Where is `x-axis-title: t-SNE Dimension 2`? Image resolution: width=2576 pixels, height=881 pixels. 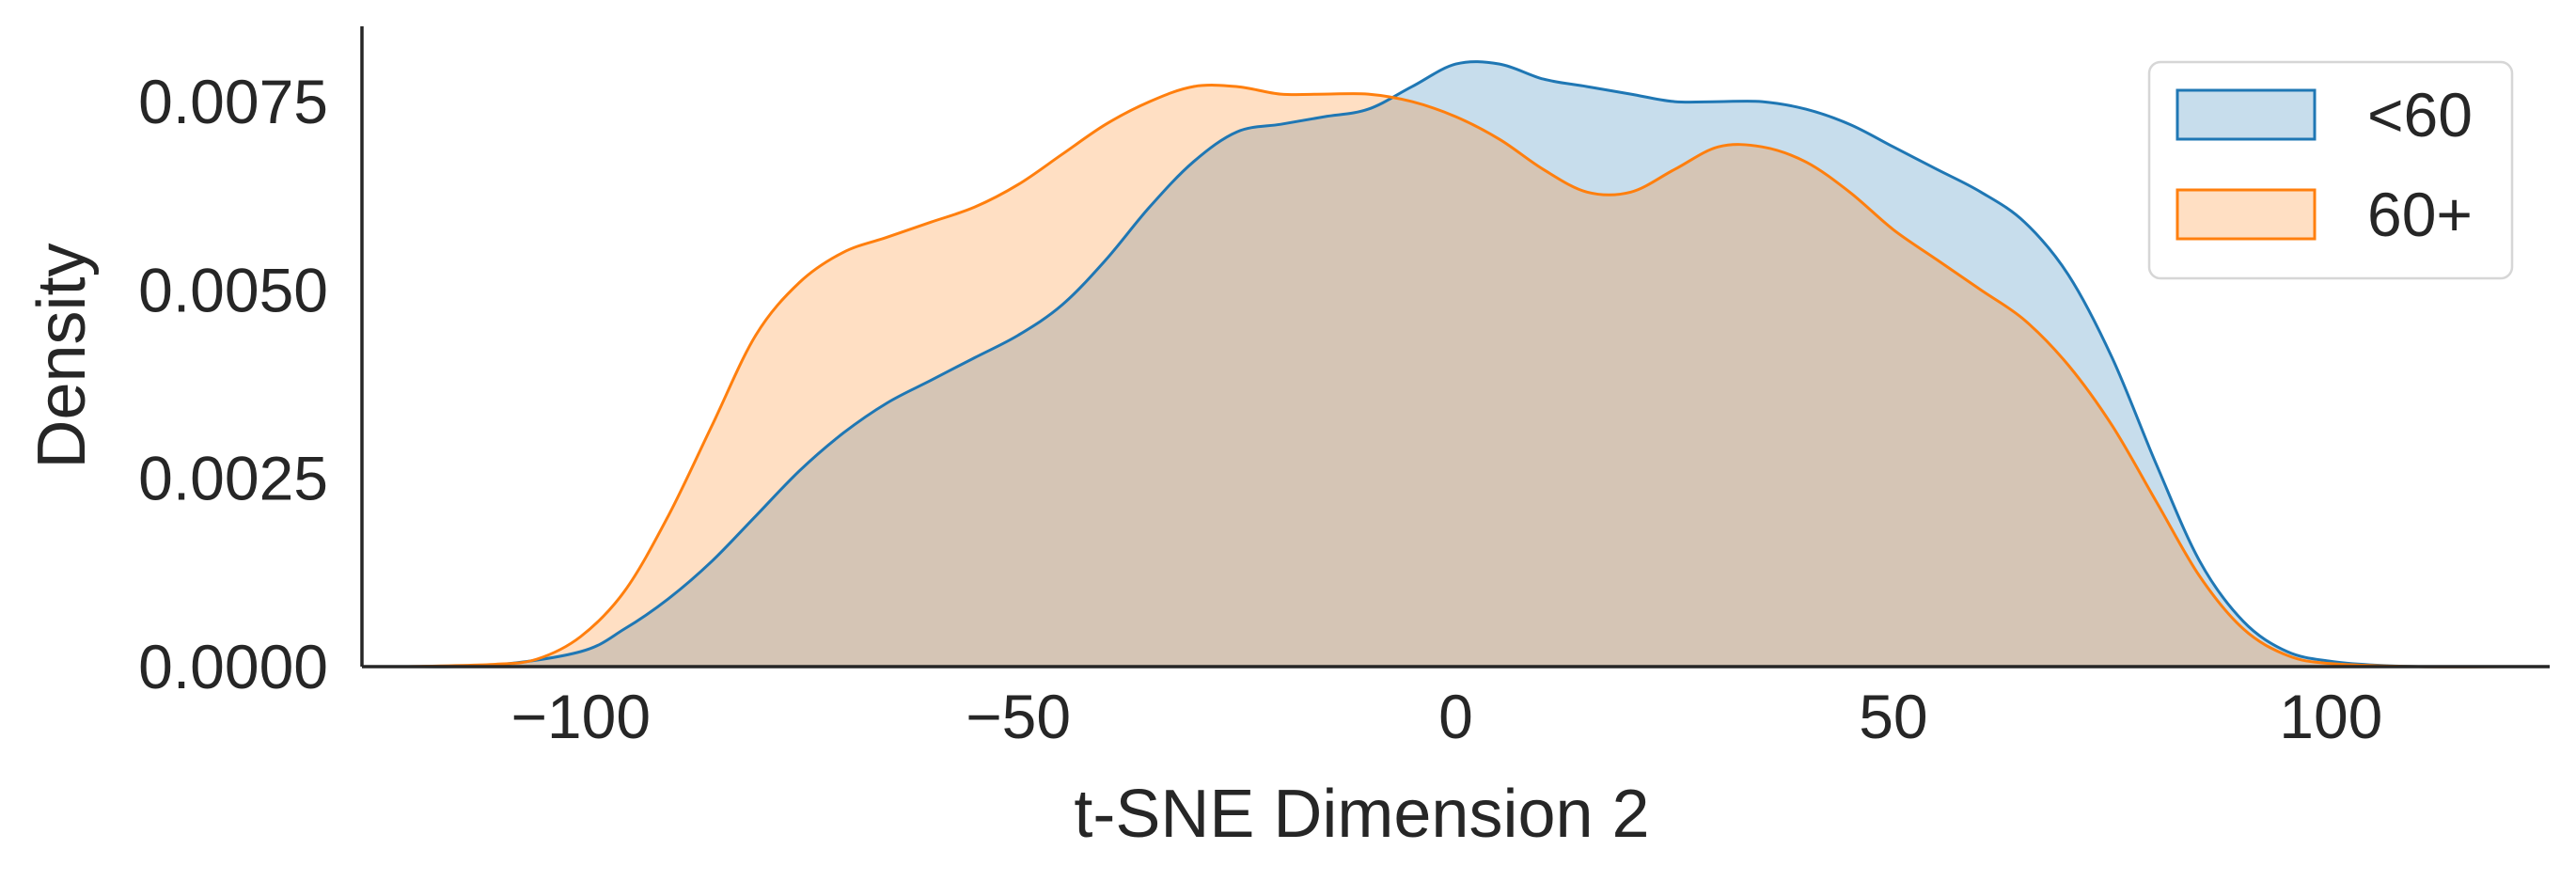 x-axis-title: t-SNE Dimension 2 is located at coordinates (1361, 815).